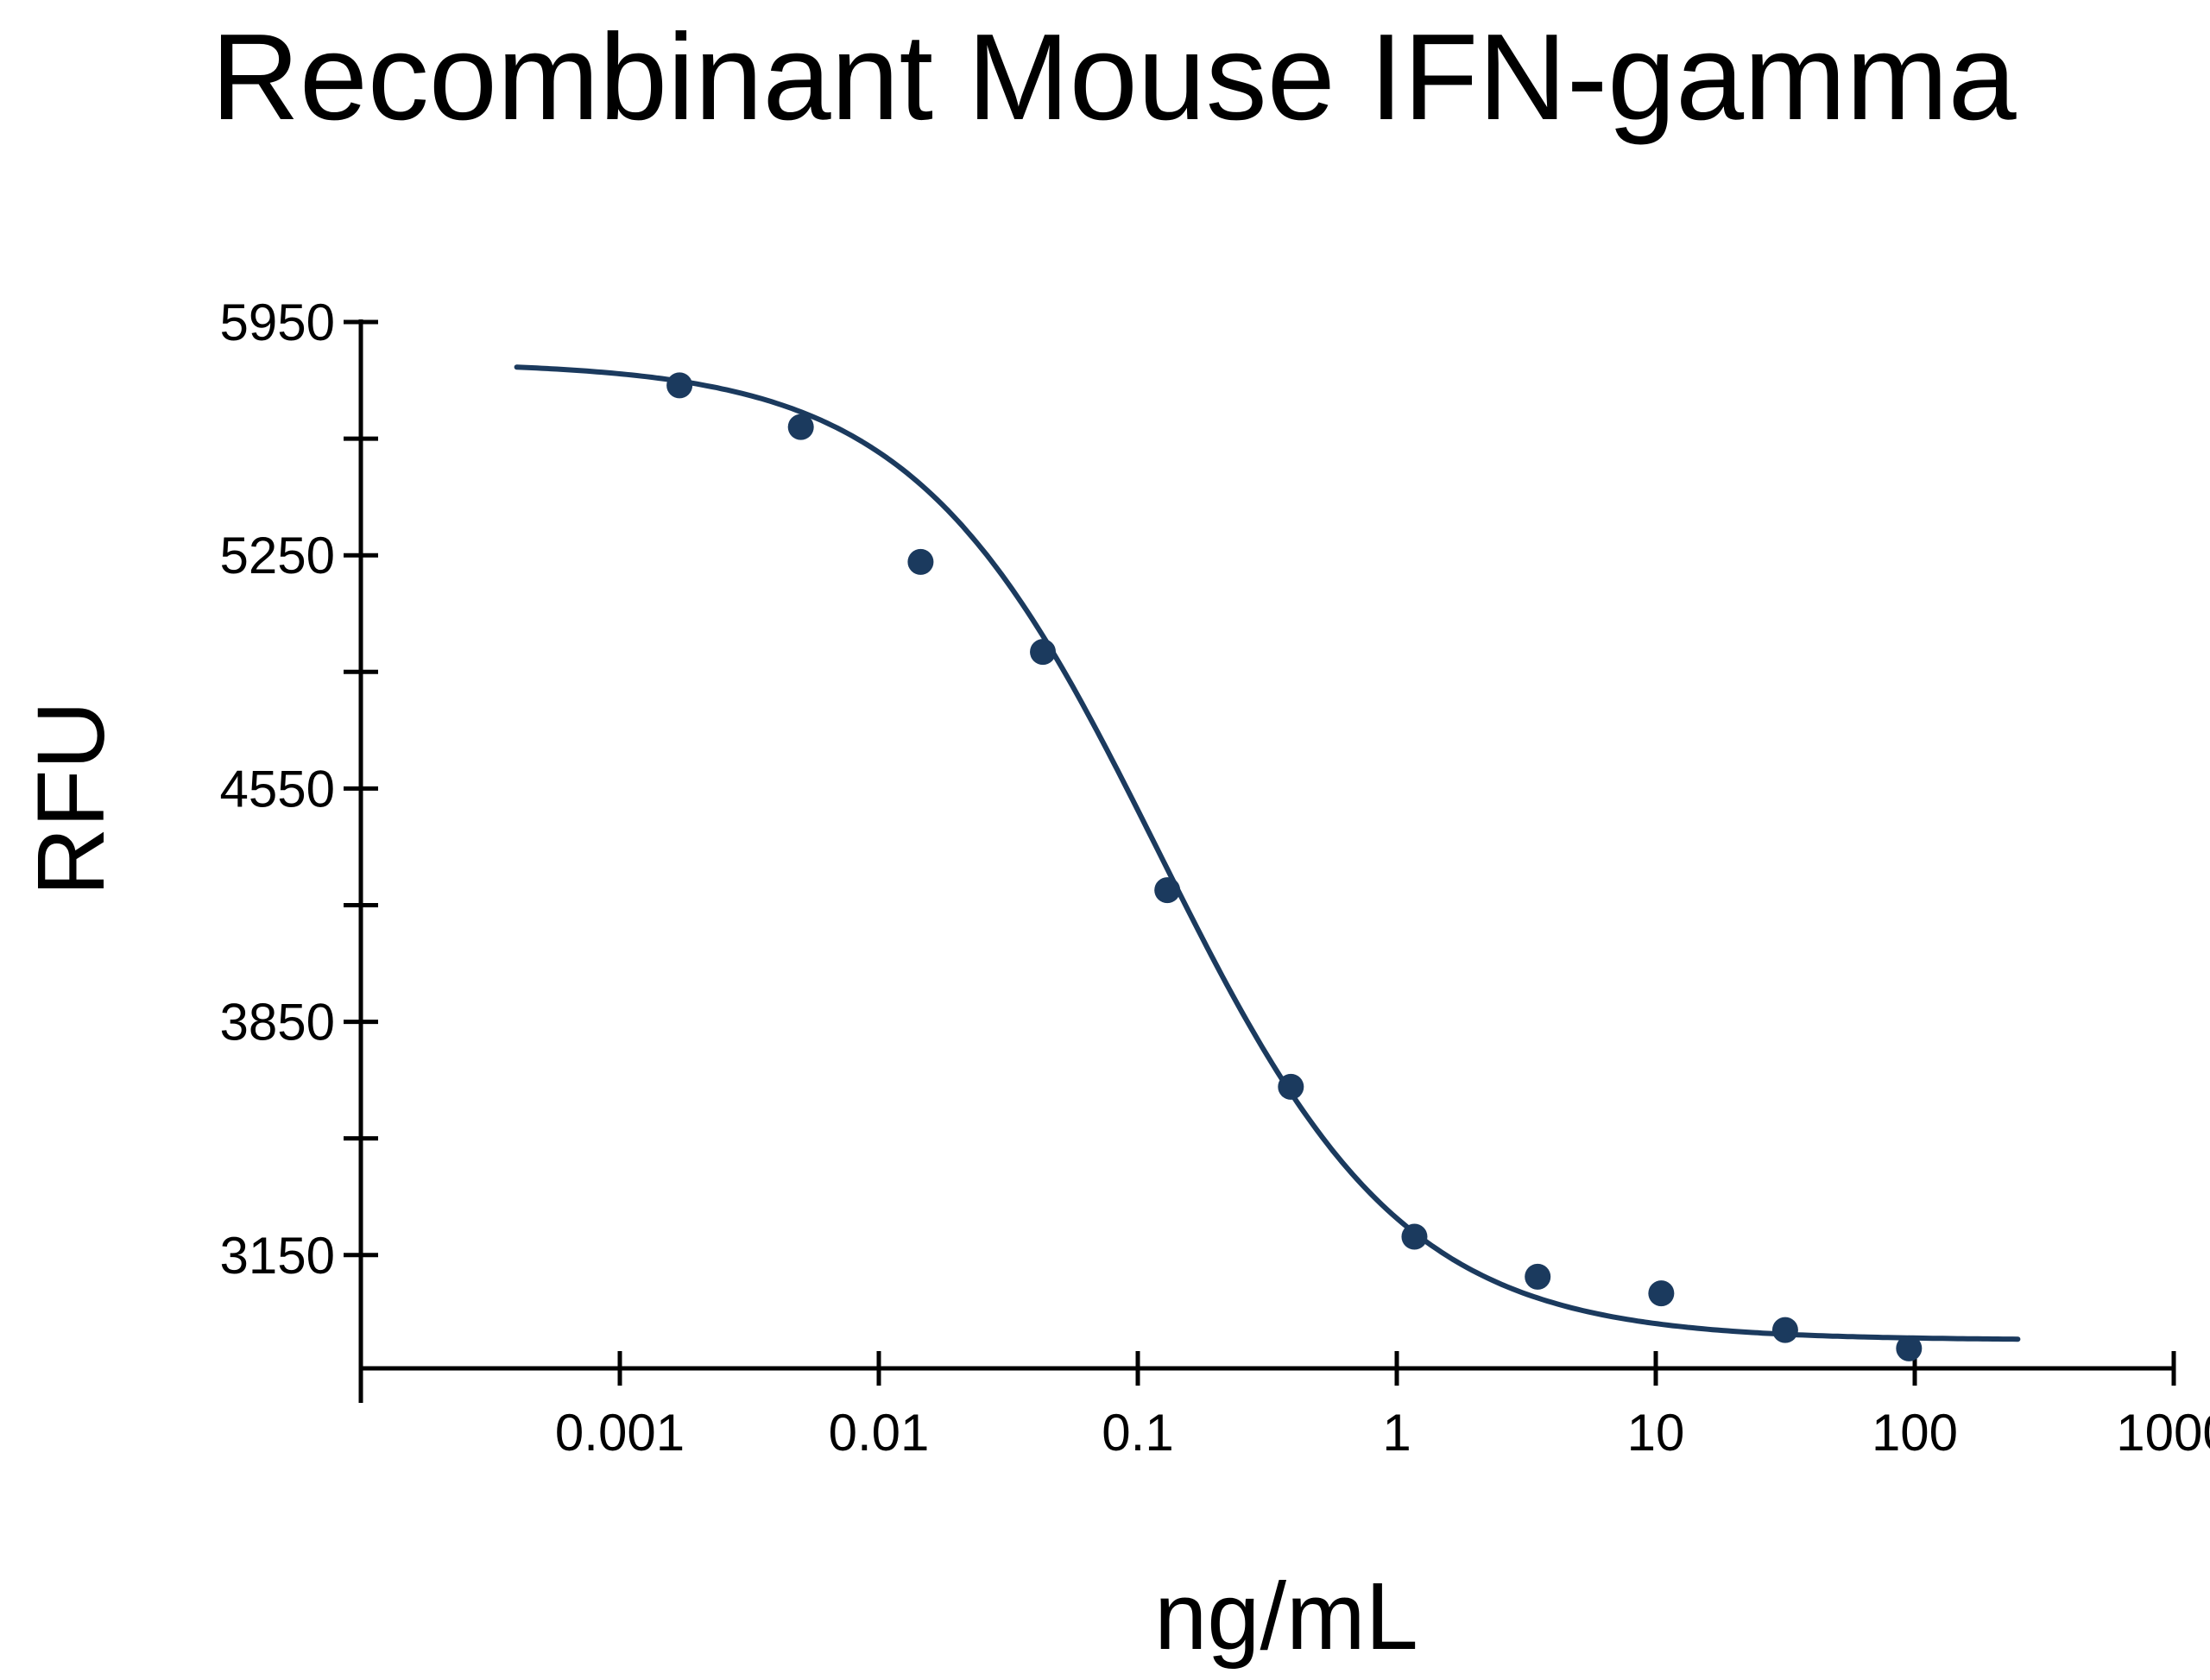 This screenshot has width=2210, height=1680. What do you see at coordinates (2163, 1433) in the screenshot?
I see `x-tick-label: 1000` at bounding box center [2163, 1433].